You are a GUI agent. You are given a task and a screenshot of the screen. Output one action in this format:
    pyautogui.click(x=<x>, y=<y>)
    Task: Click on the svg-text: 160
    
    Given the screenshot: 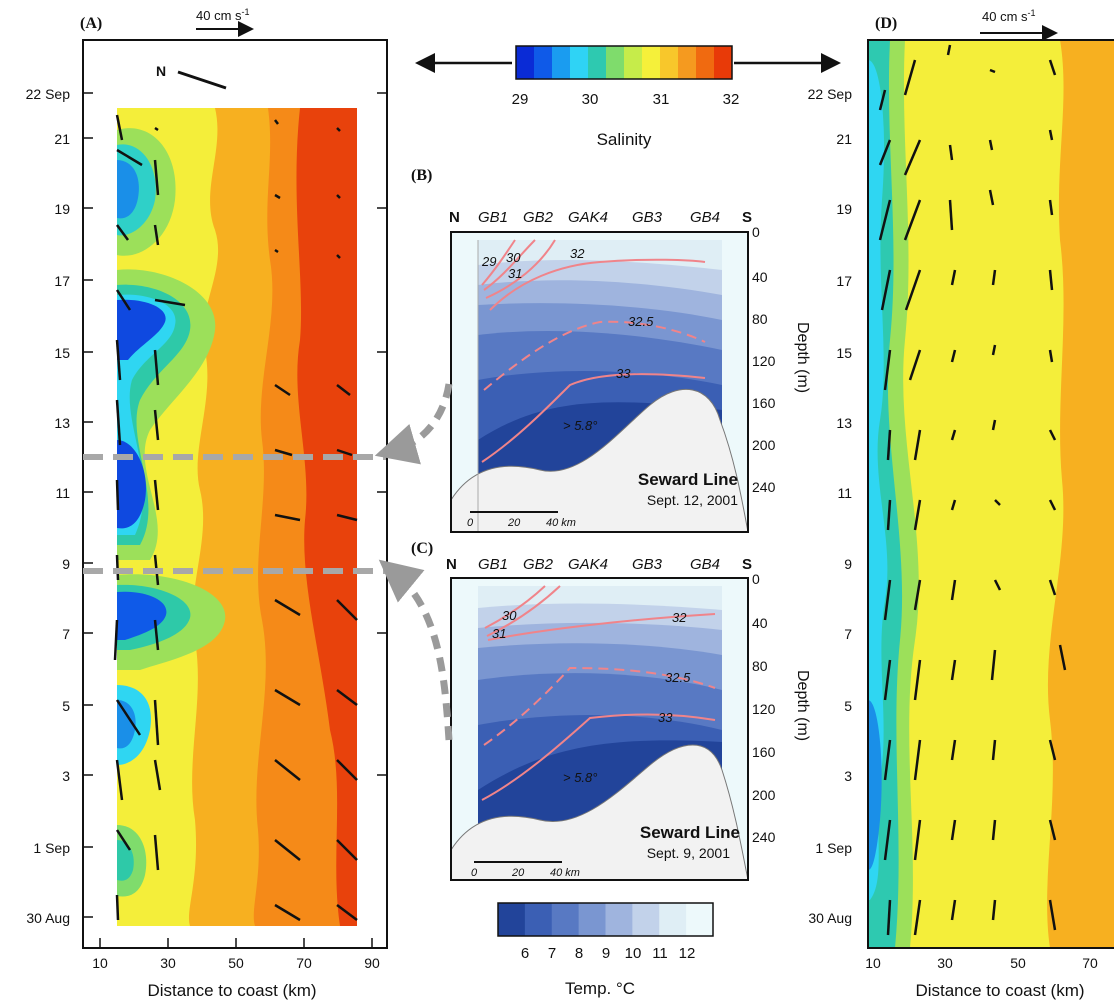 What is the action you would take?
    pyautogui.click(x=764, y=403)
    